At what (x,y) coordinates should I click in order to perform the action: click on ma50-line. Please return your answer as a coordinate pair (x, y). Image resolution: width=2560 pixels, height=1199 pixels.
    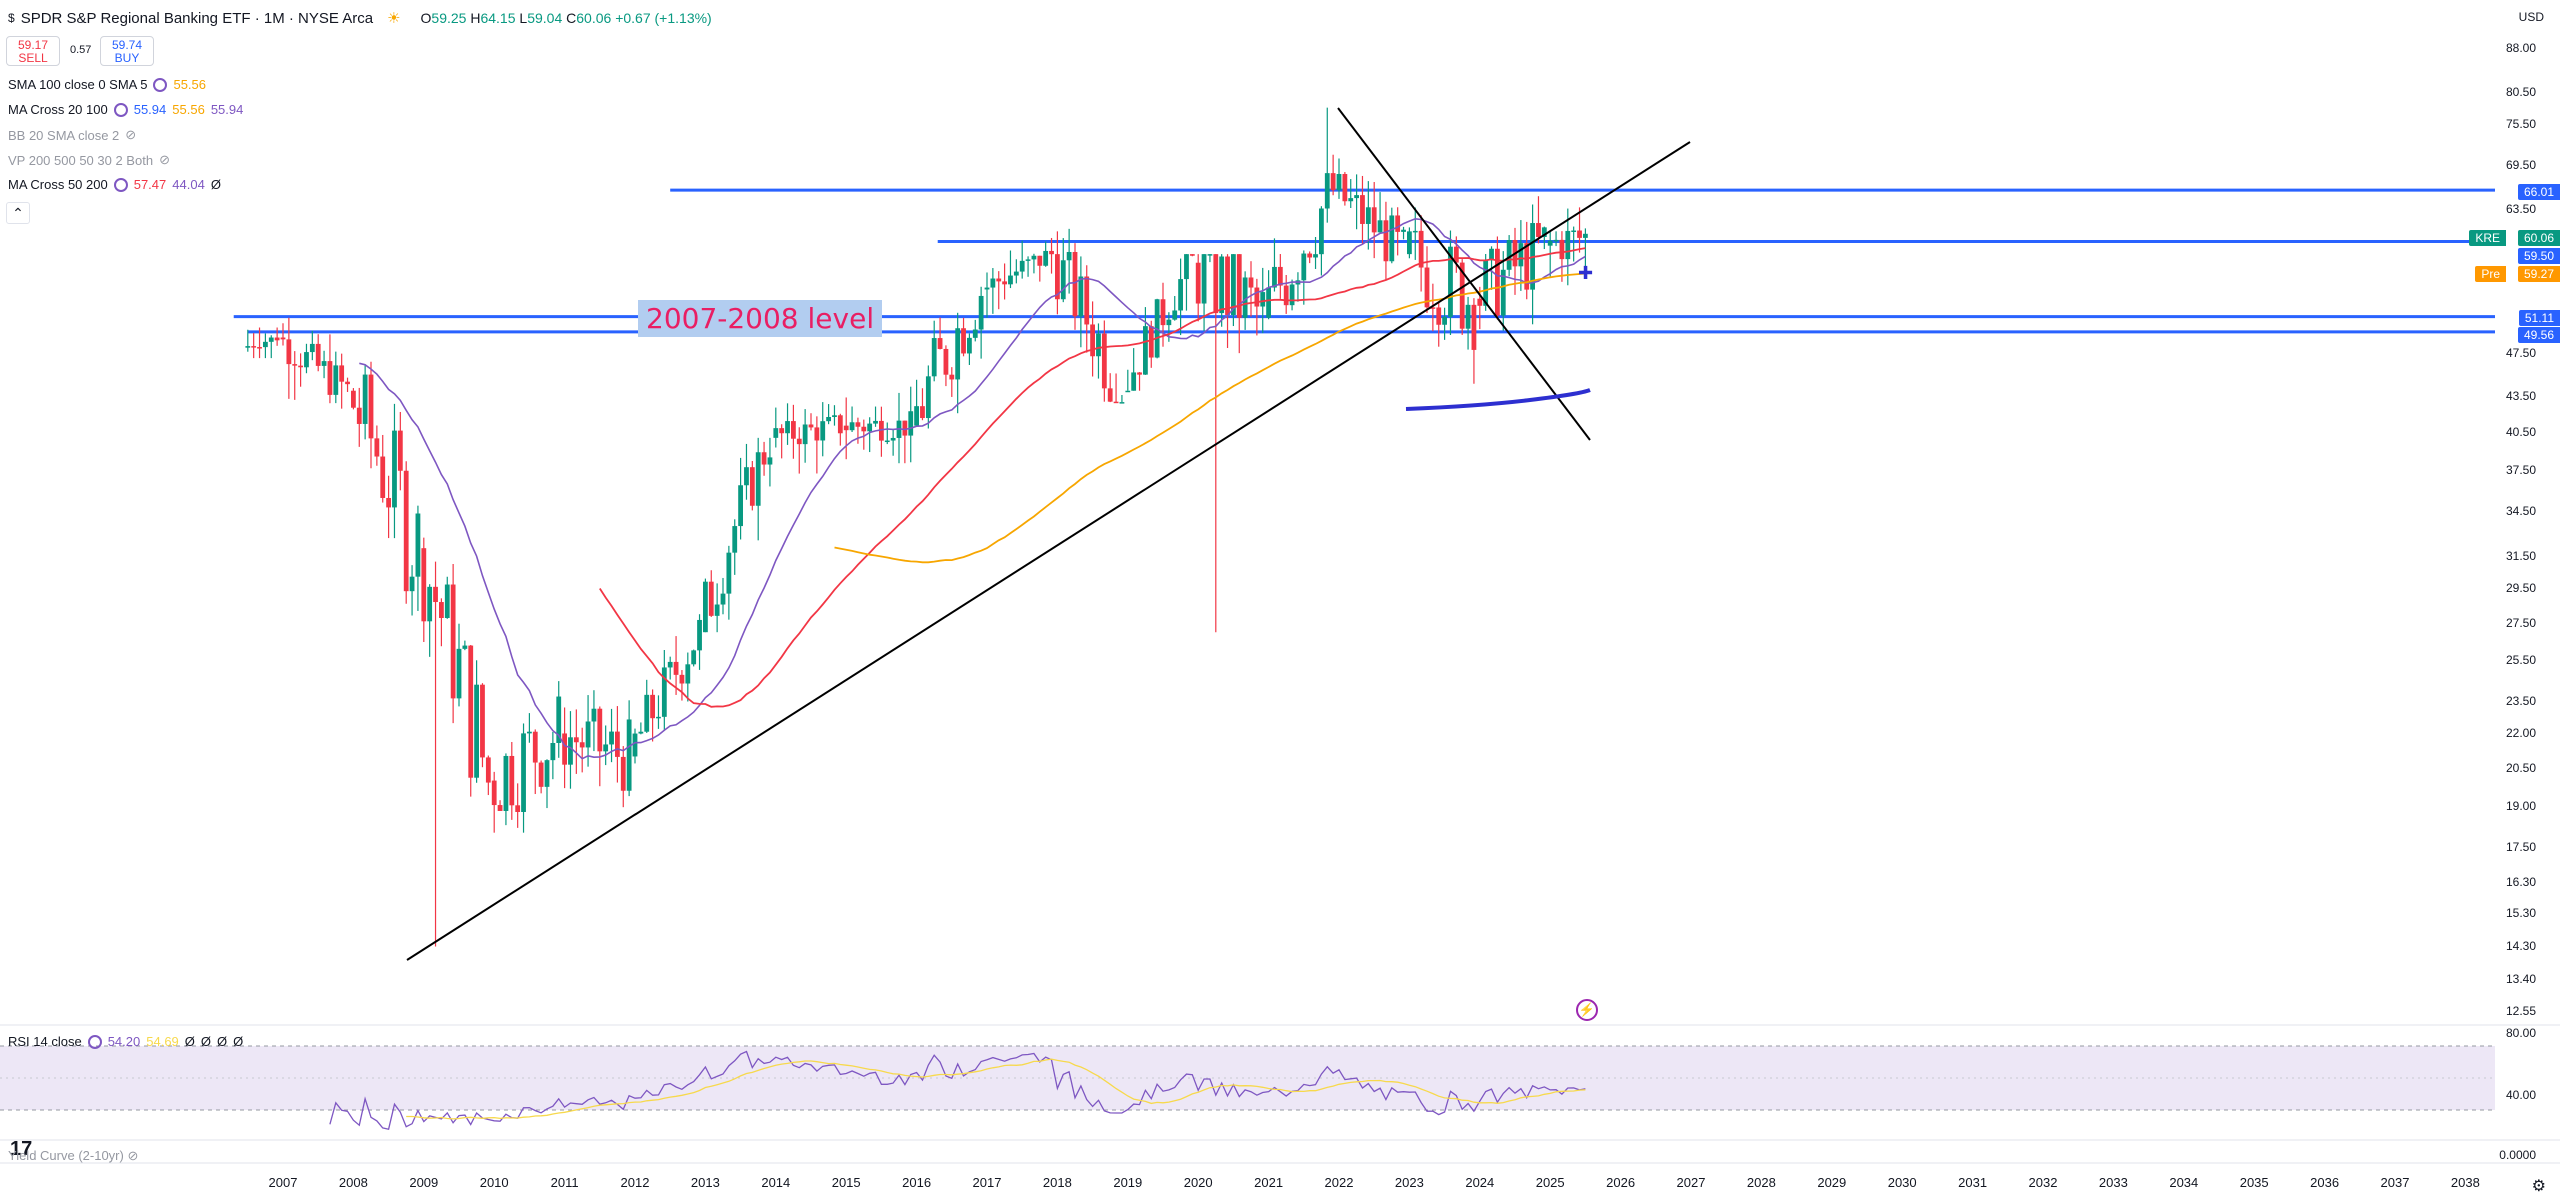
    Looking at the image, I should click on (1092, 477).